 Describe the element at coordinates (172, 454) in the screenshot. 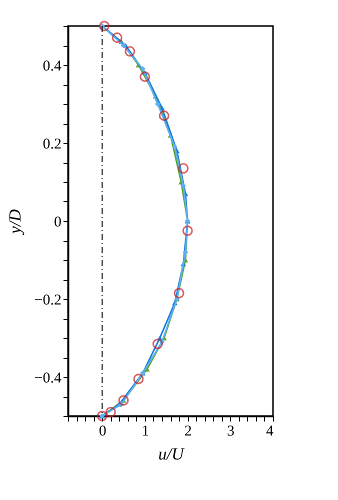

I see `x-axis-title: u/U` at that location.